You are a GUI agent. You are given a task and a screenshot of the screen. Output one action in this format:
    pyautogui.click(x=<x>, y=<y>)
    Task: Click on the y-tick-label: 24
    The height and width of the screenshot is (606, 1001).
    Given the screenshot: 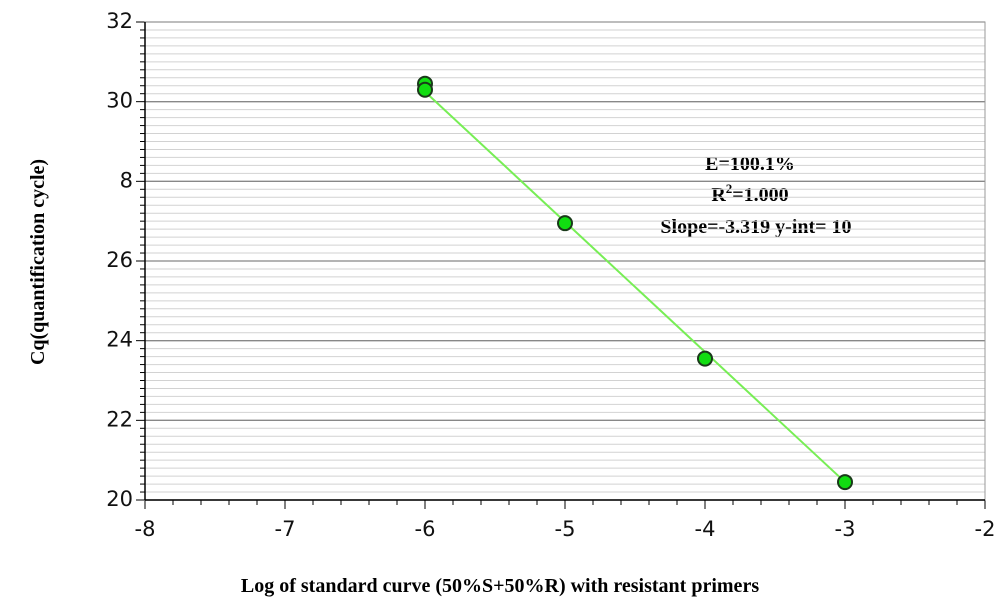 What is the action you would take?
    pyautogui.click(x=119, y=340)
    